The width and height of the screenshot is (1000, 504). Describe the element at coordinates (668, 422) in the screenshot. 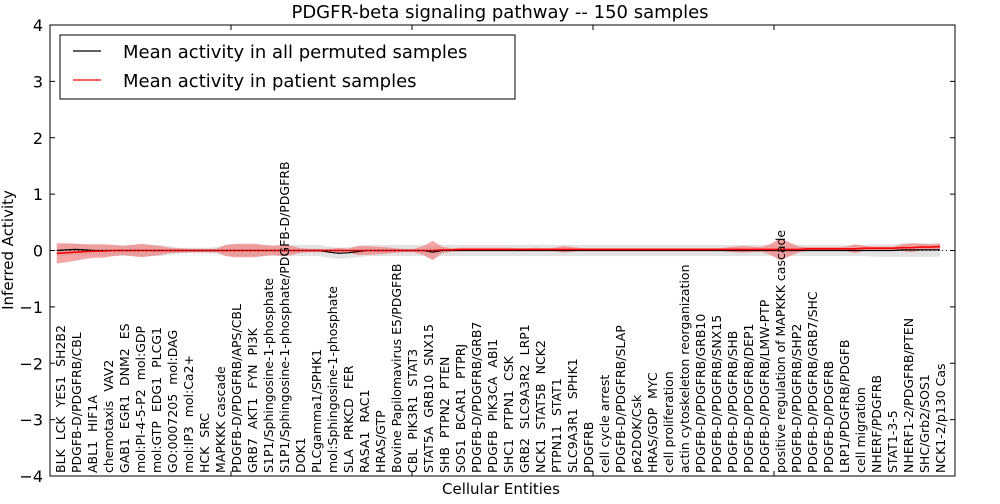

I see `entity-label: cell proliferation` at that location.